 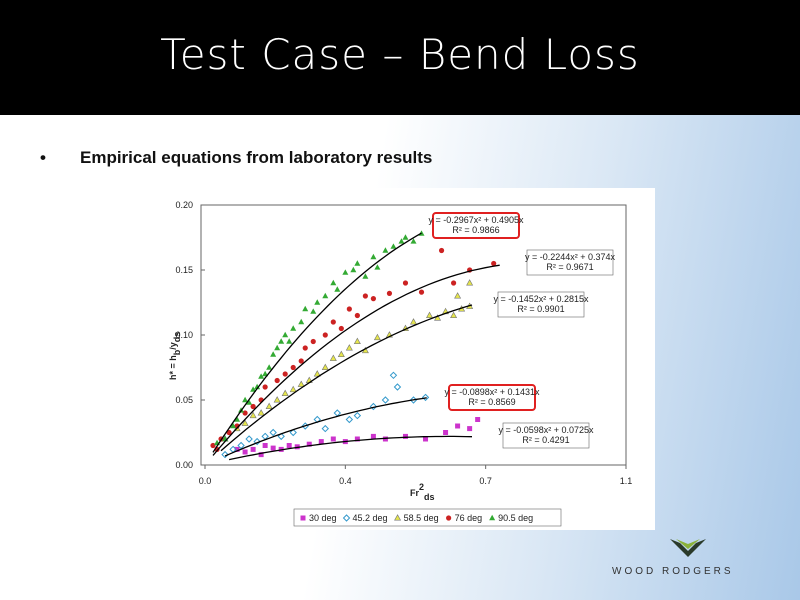 I want to click on slide-title: Test Case – Bend Loss, so click(x=400, y=54).